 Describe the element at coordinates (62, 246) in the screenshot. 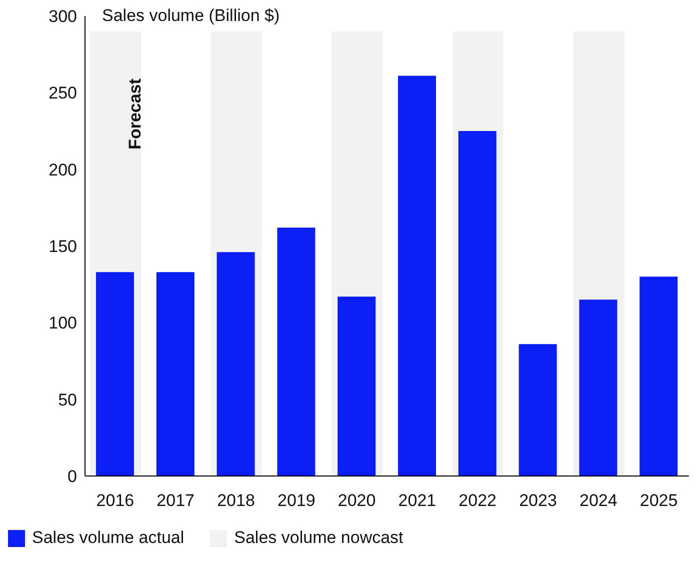

I see `y-tick-label: 150` at that location.